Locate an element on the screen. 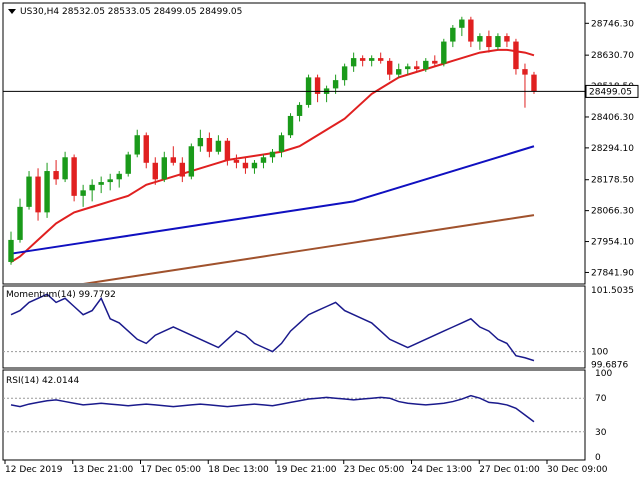 The image size is (640, 480). y-tick-label: 28630.70 is located at coordinates (612, 56).